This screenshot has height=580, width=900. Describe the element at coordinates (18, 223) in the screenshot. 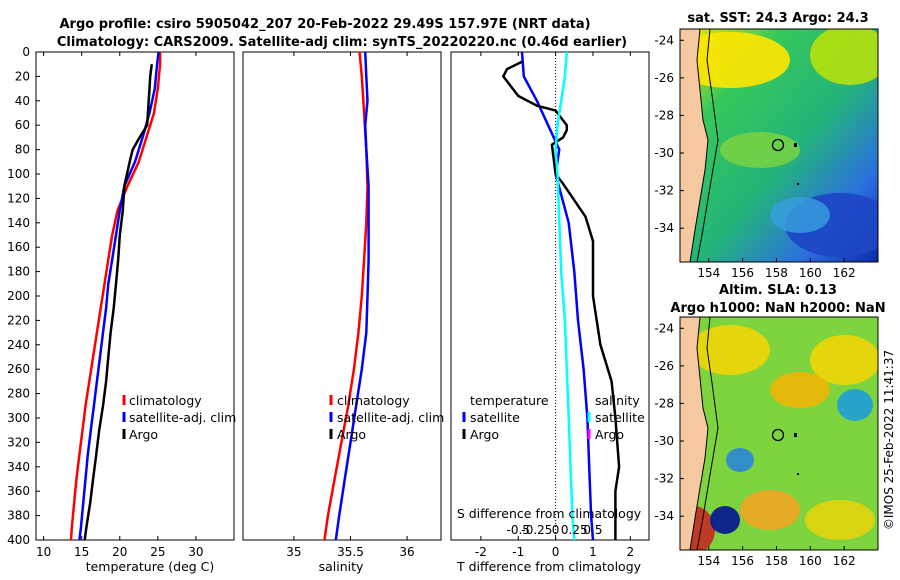

I see `depth-tick-label: 140` at that location.